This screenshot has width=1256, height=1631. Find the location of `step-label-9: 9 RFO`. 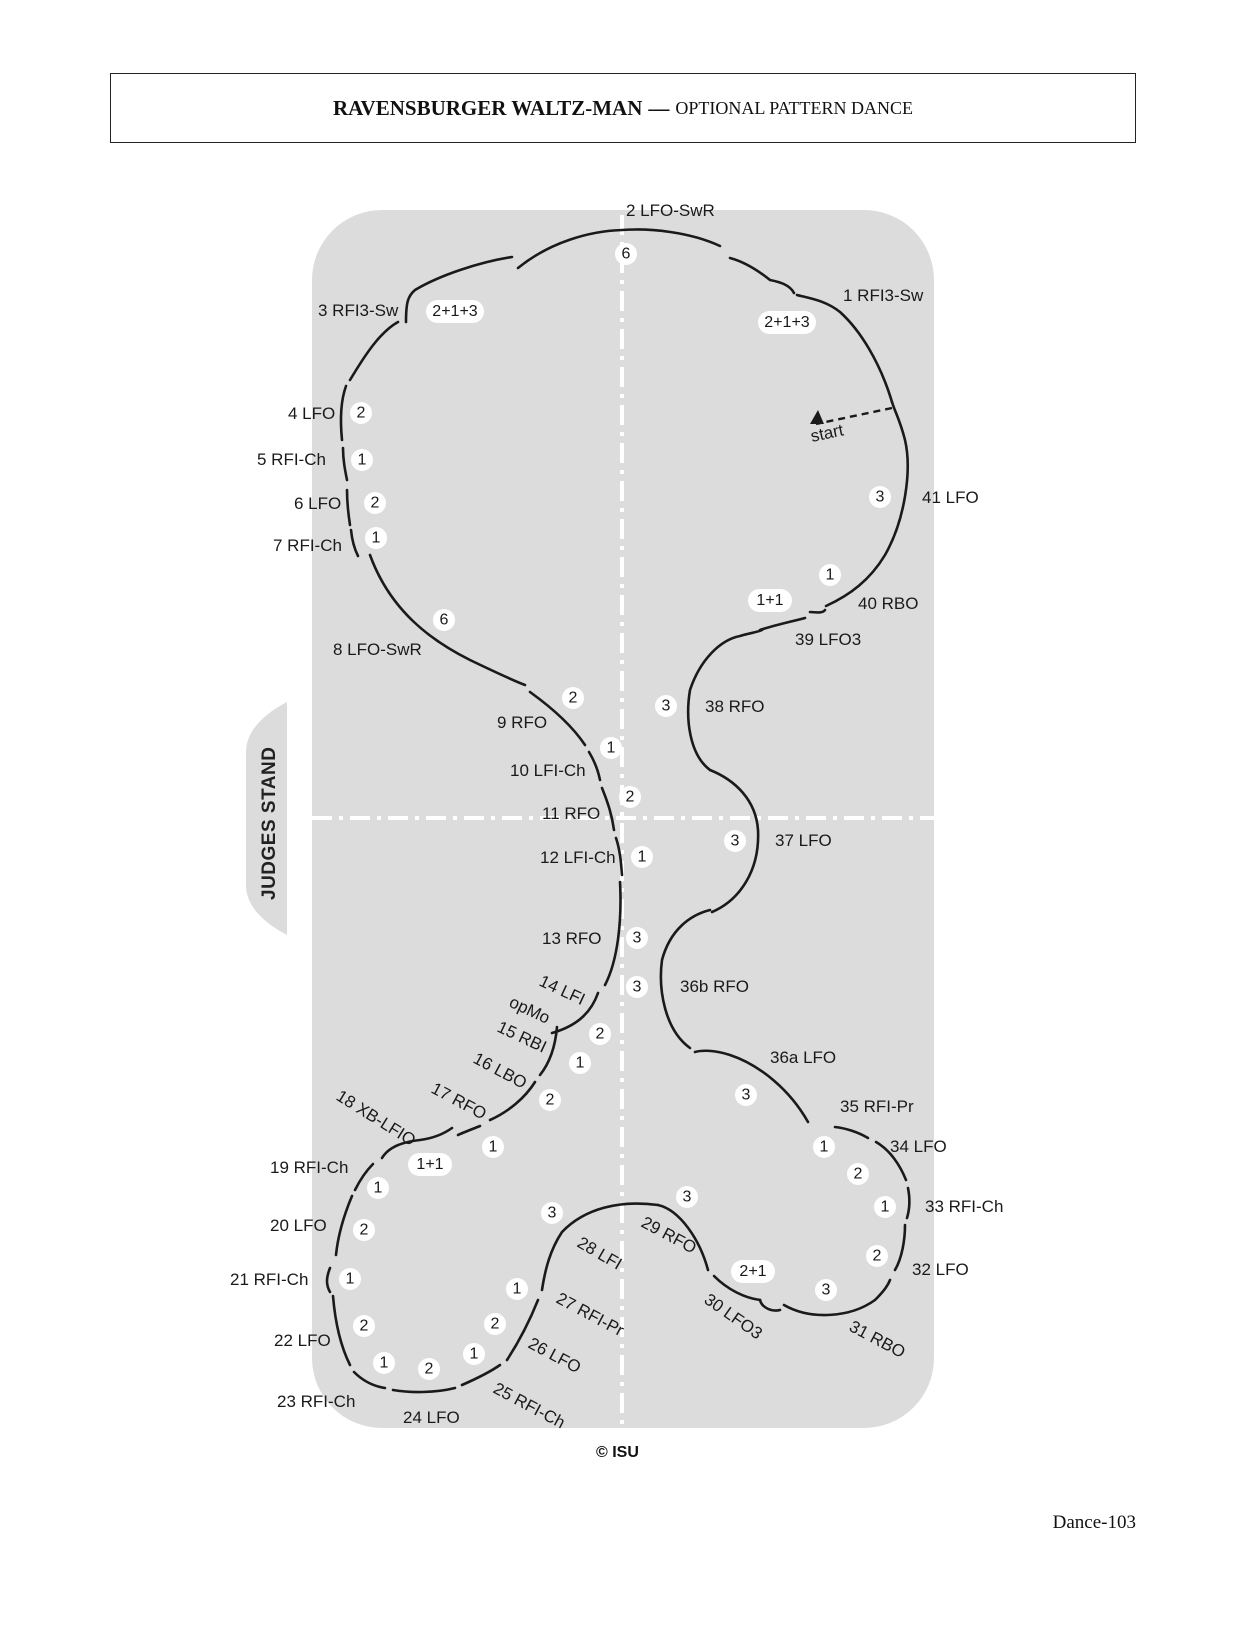

step-label-9: 9 RFO is located at coordinates (522, 722).